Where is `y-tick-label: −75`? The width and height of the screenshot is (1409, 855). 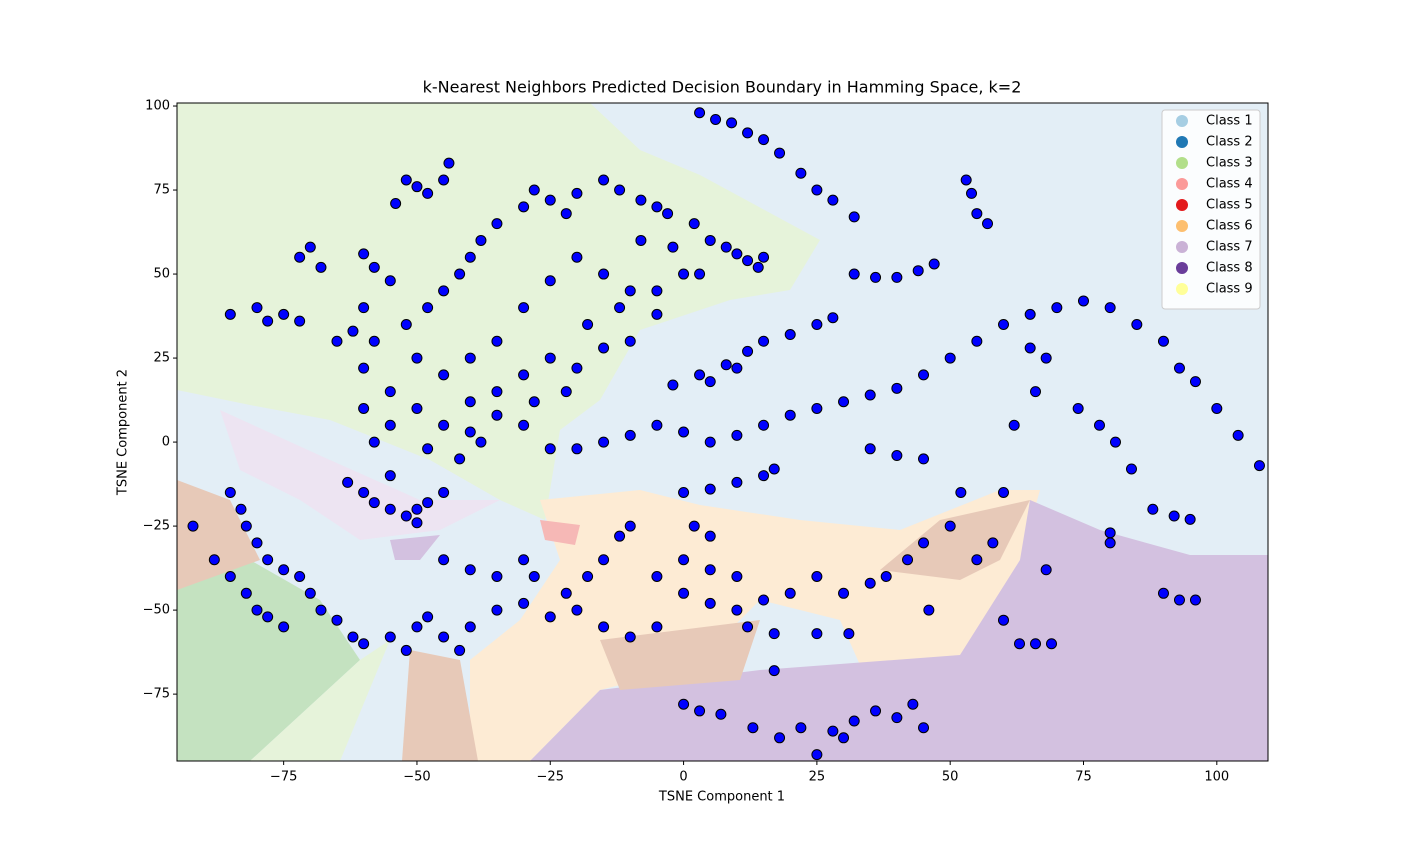
y-tick-label: −75 is located at coordinates (156, 694).